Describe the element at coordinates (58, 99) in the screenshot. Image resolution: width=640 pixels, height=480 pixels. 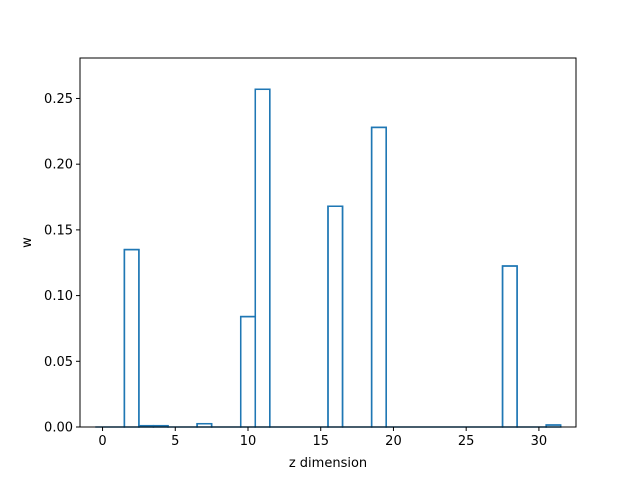
I see `y-tick-label: 0.25` at that location.